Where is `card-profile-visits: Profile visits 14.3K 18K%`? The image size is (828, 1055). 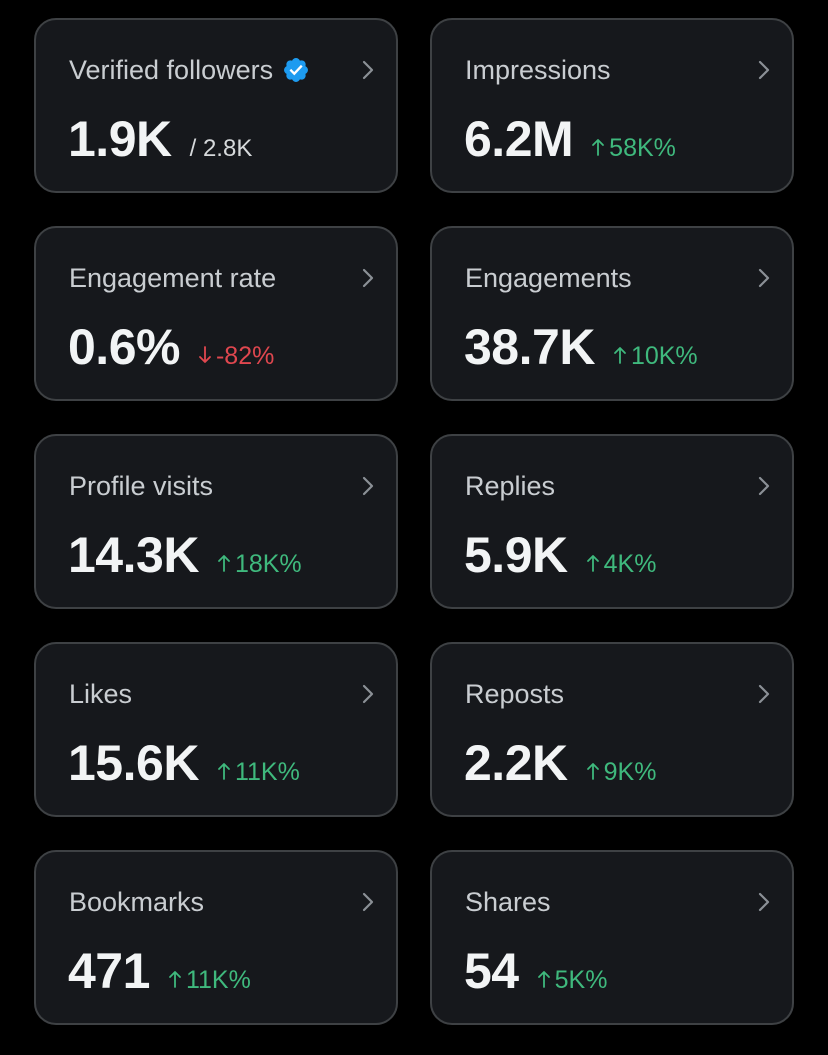
card-profile-visits: Profile visits 14.3K 18K% is located at coordinates (216, 521).